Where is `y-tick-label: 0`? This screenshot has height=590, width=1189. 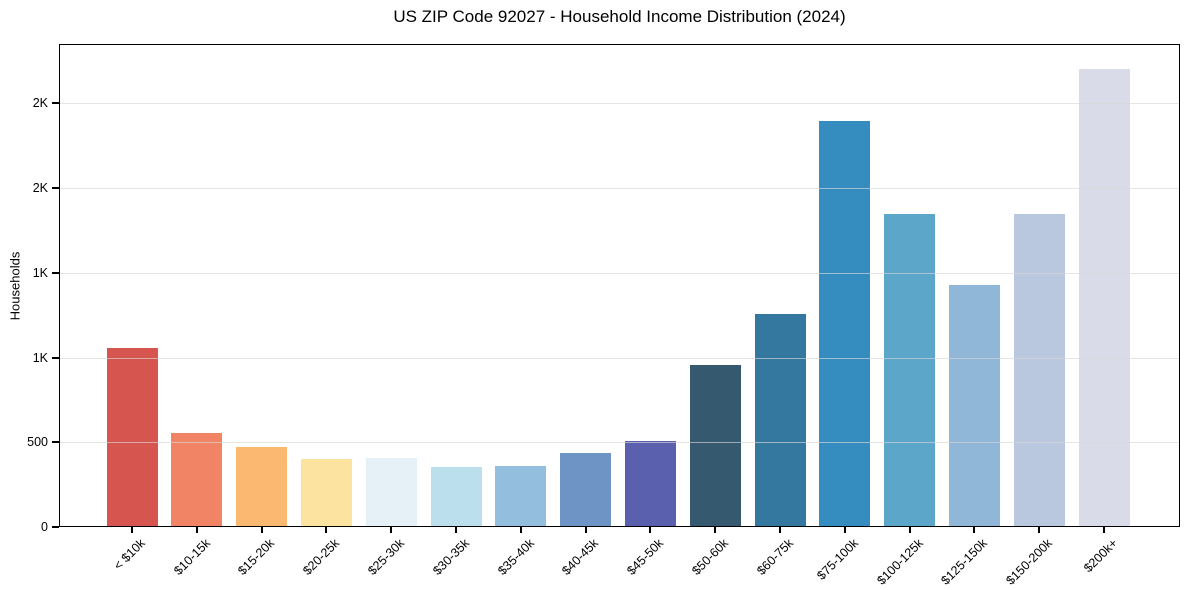 y-tick-label: 0 is located at coordinates (44, 527).